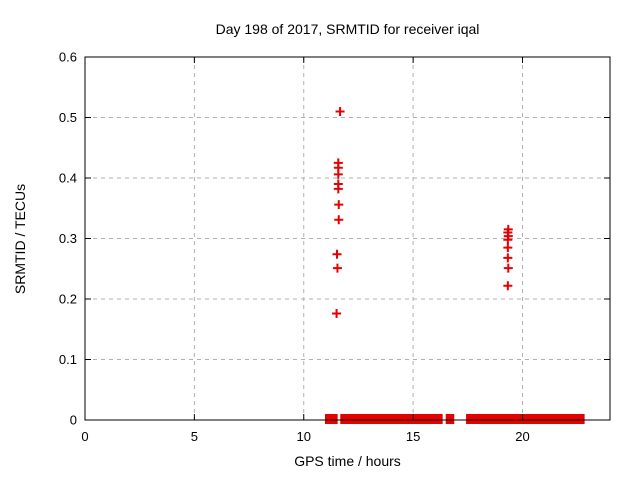 Image resolution: width=640 pixels, height=480 pixels. I want to click on y-tick-label: 0.4, so click(68, 178).